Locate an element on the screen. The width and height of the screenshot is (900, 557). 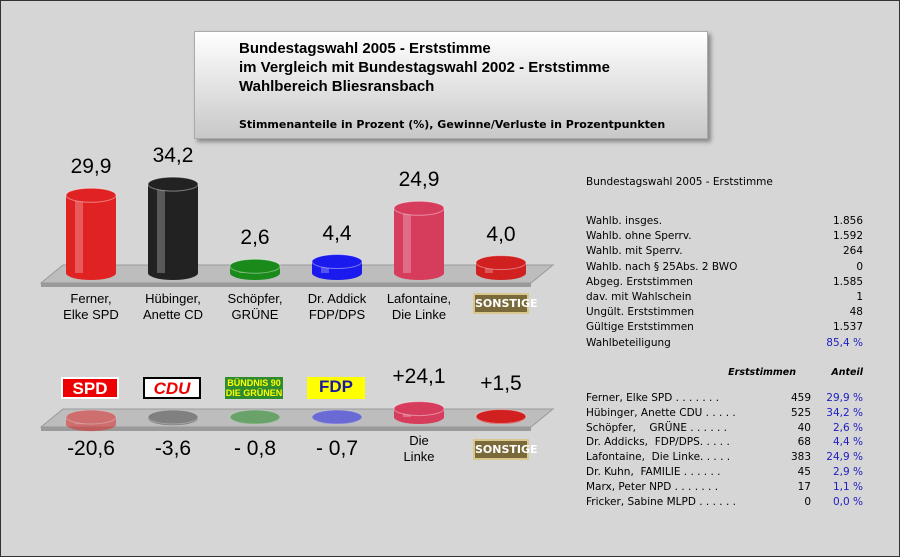
candidate-name: Marx, Peter NPD . . . . . . . is located at coordinates (652, 486).